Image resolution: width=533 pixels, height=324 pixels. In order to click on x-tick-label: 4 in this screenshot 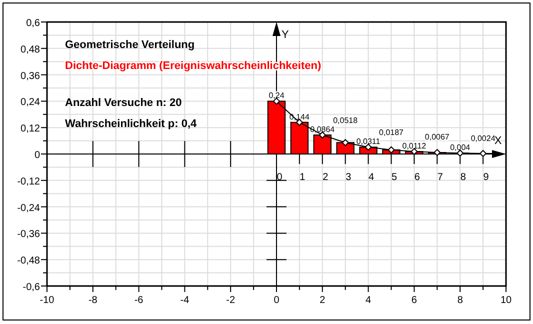, I will do `click(369, 300)`.